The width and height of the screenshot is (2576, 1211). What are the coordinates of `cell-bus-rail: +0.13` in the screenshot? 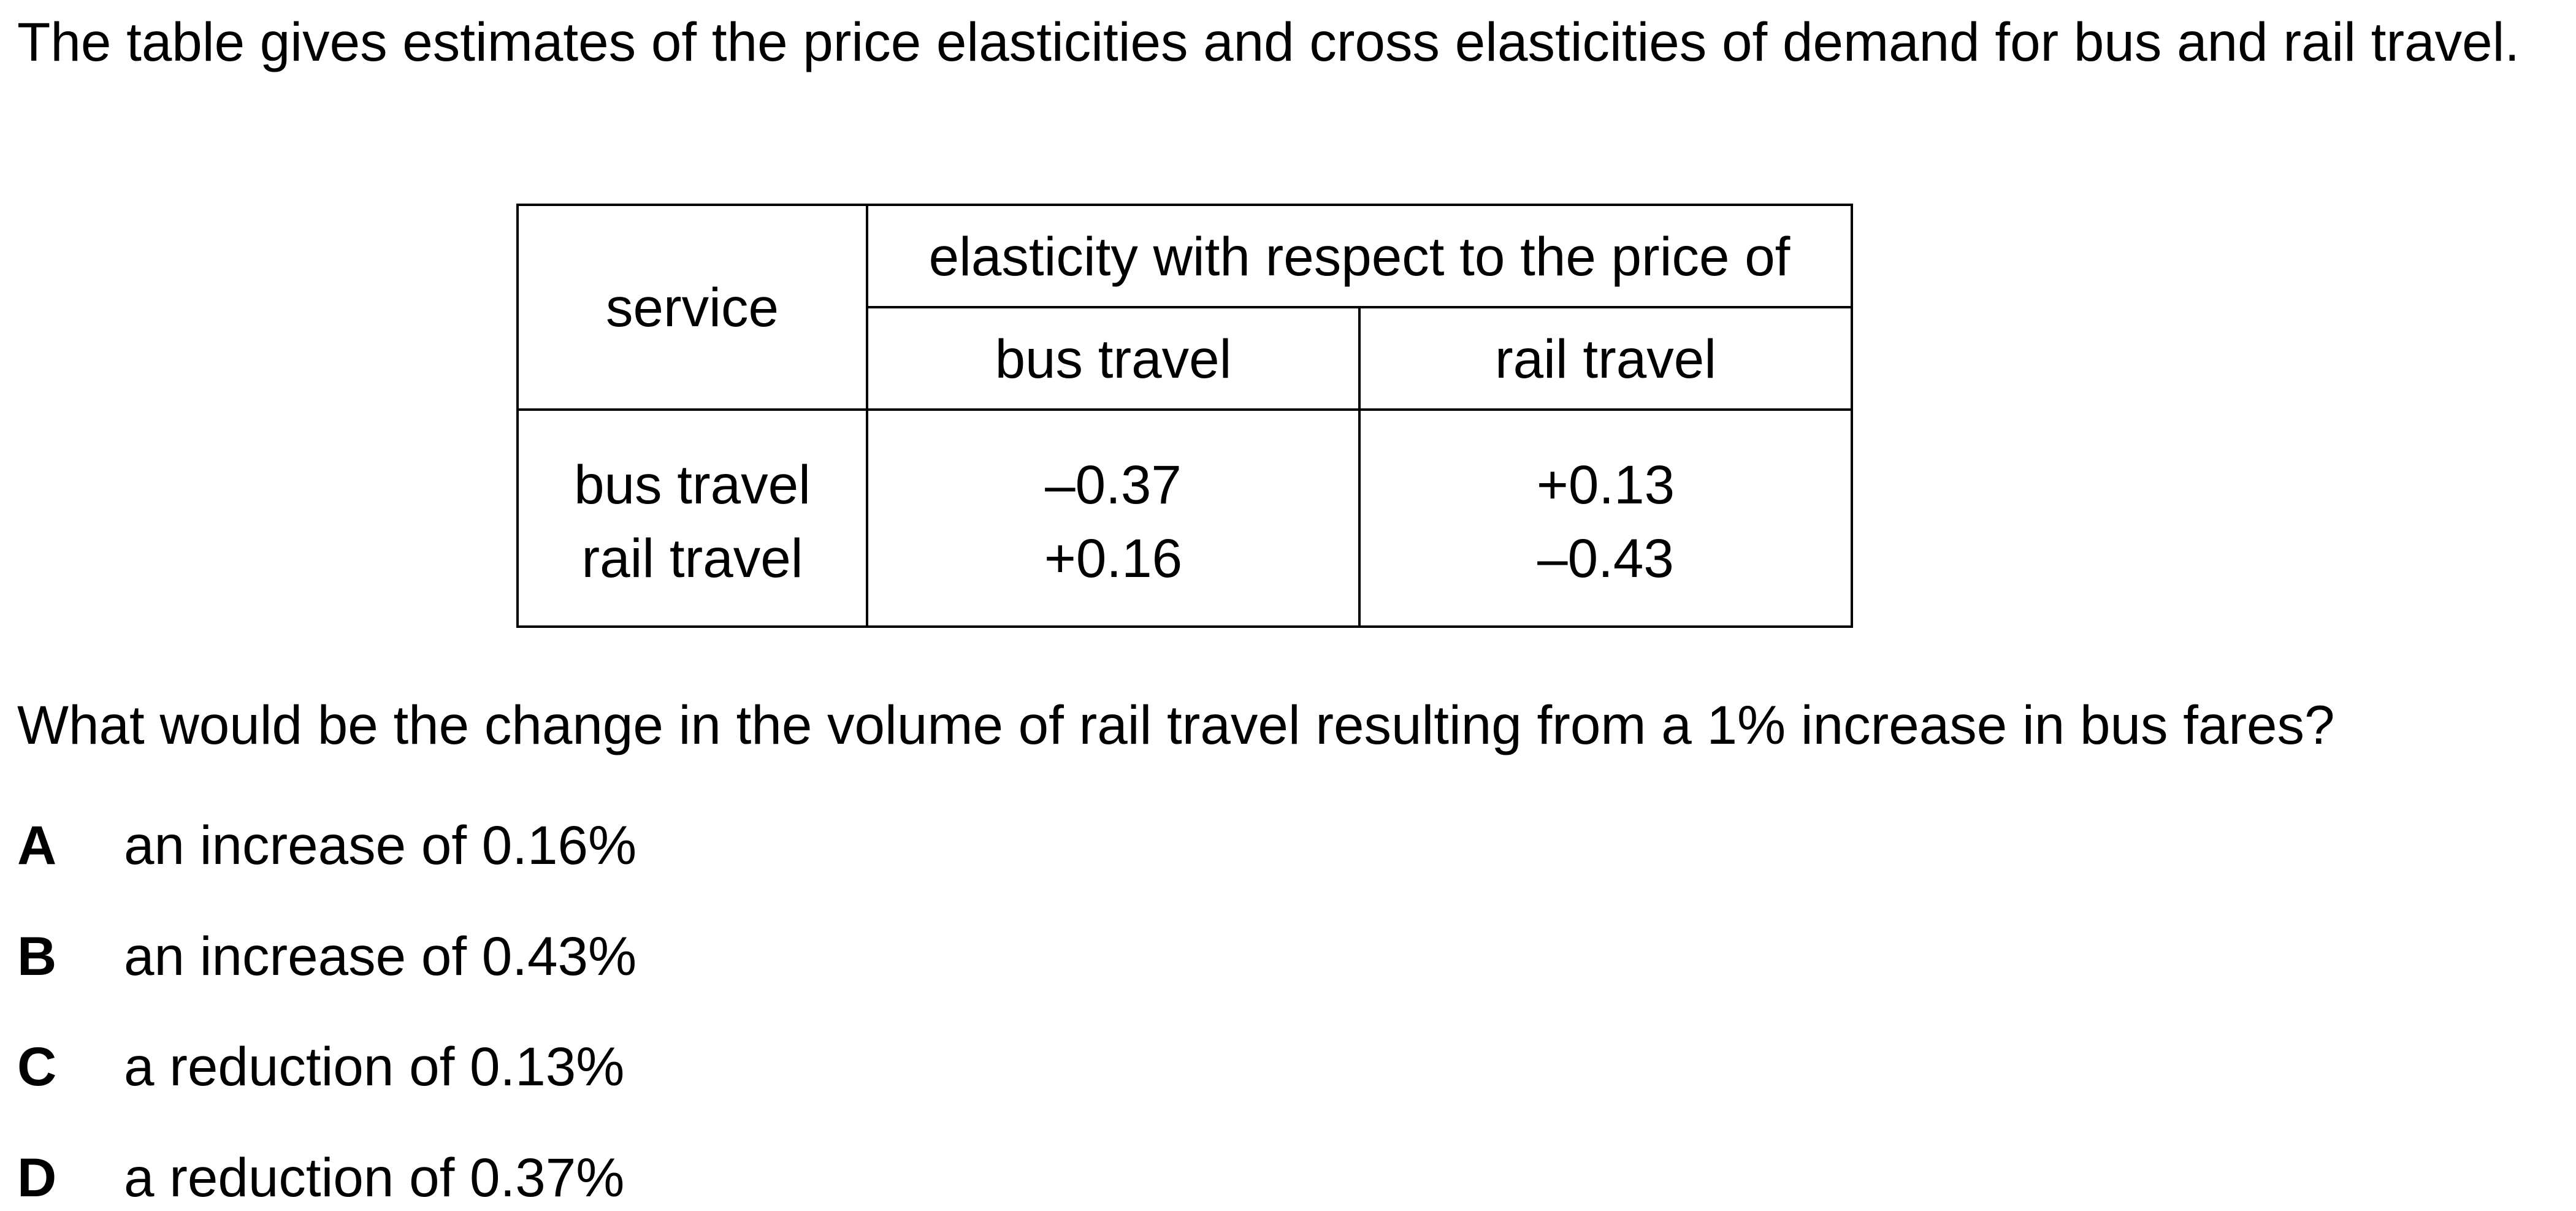 It's located at (1605, 464).